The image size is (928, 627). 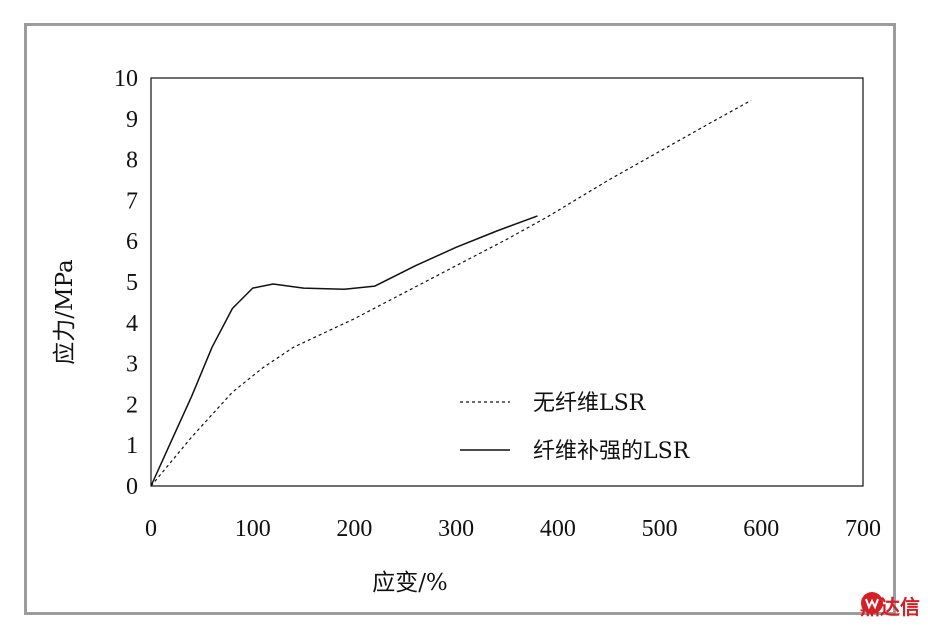 I want to click on y-axis-title: 应力/MPa, so click(x=65, y=312).